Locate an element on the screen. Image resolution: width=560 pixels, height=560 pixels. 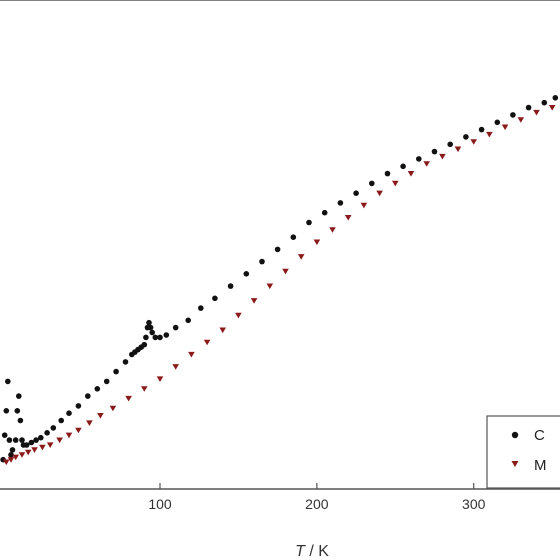
legend-box is located at coordinates (523, 452).